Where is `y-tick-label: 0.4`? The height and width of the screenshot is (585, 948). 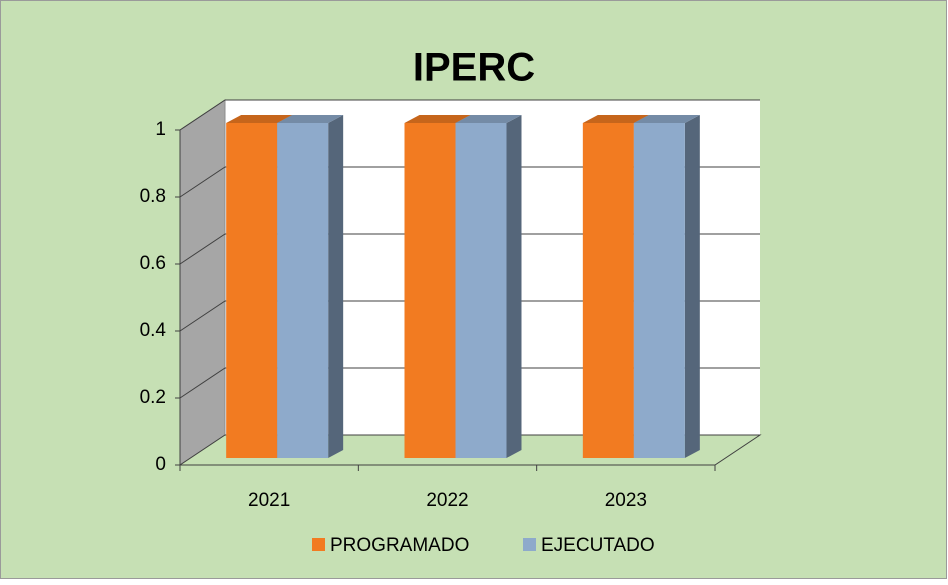 y-tick-label: 0.4 is located at coordinates (153, 330).